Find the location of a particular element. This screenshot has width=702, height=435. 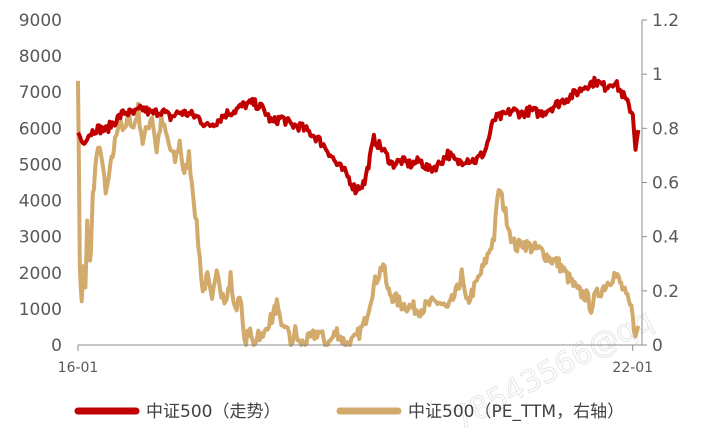

left-axis-tick-label: 2000 is located at coordinates (40, 274).